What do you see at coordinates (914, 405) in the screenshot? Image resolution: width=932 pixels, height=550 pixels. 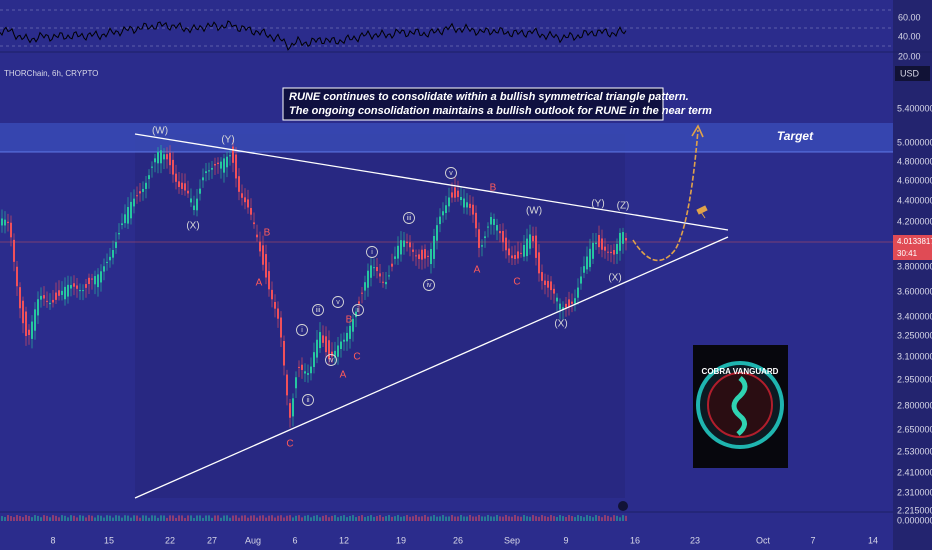 I see `price-tick-label: 2.80000000` at bounding box center [914, 405].